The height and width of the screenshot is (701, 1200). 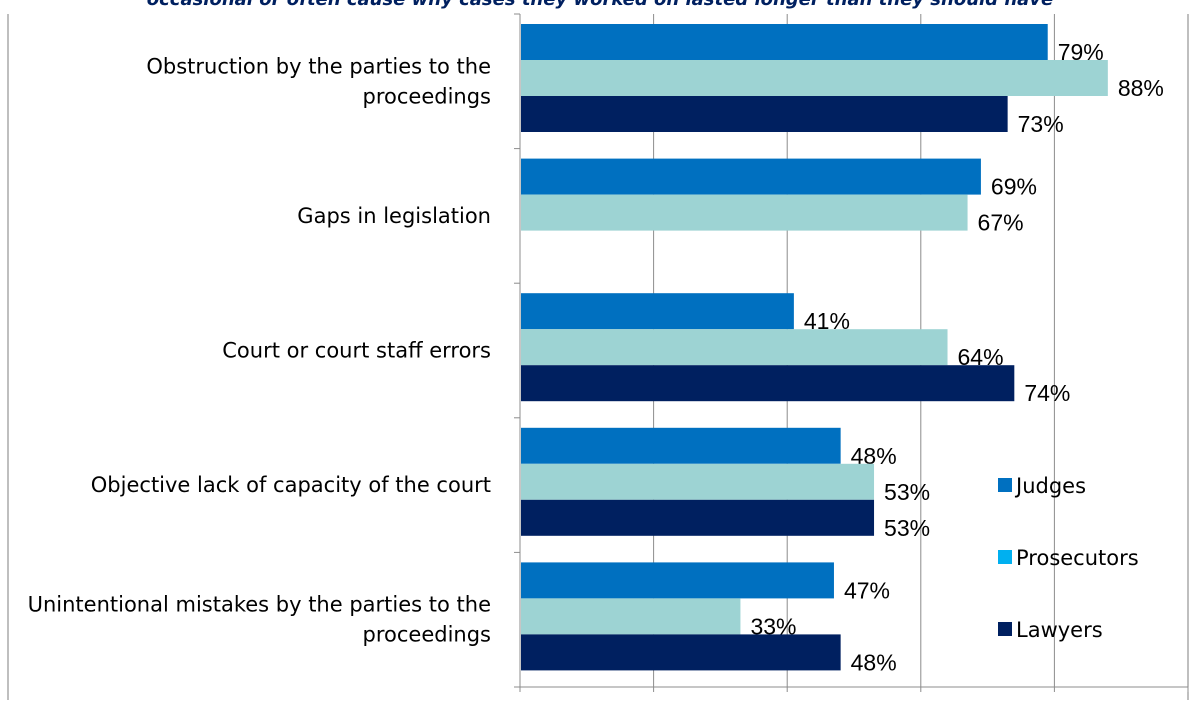 I want to click on category-label: Obstruction by the parties to the, so click(x=318, y=66).